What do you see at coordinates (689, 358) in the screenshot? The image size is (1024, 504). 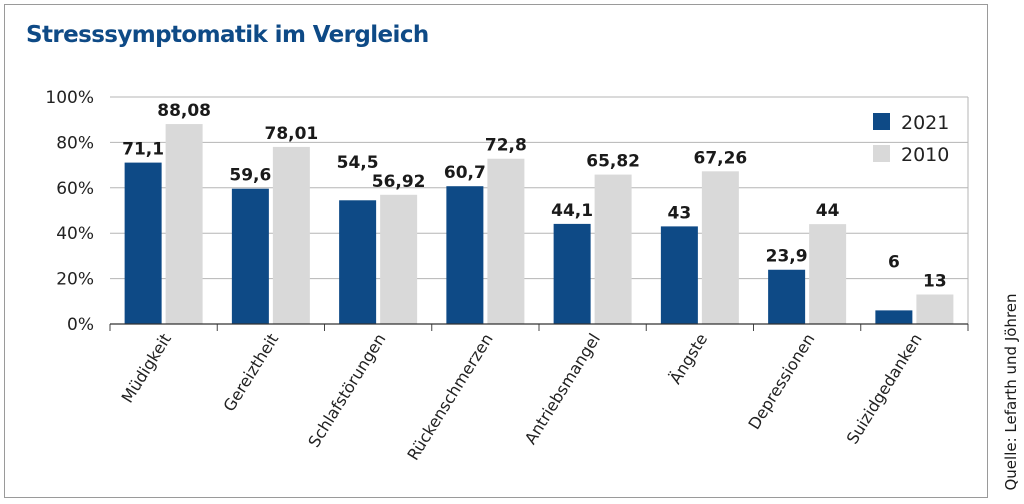 I see `category-label: Ängste` at bounding box center [689, 358].